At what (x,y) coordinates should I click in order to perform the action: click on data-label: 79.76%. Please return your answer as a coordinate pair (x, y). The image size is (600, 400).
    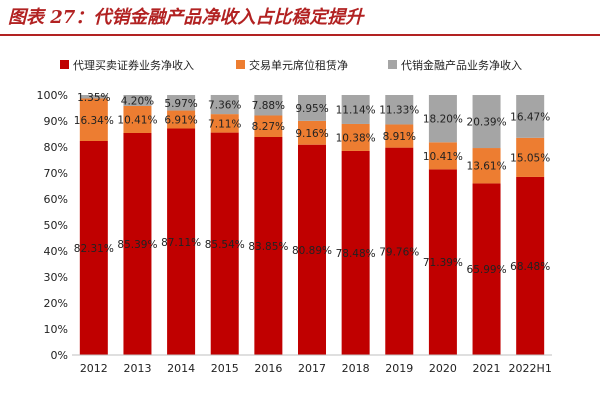
    Looking at the image, I should click on (399, 252).